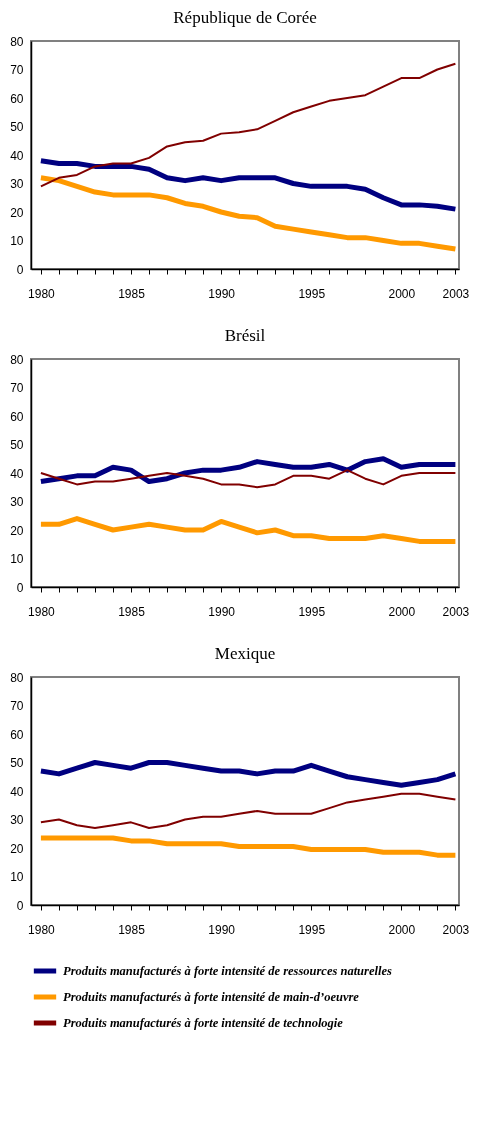 The width and height of the screenshot is (496, 1133). Describe the element at coordinates (245, 17) in the screenshot. I see `chart-title: République de Corée` at that location.